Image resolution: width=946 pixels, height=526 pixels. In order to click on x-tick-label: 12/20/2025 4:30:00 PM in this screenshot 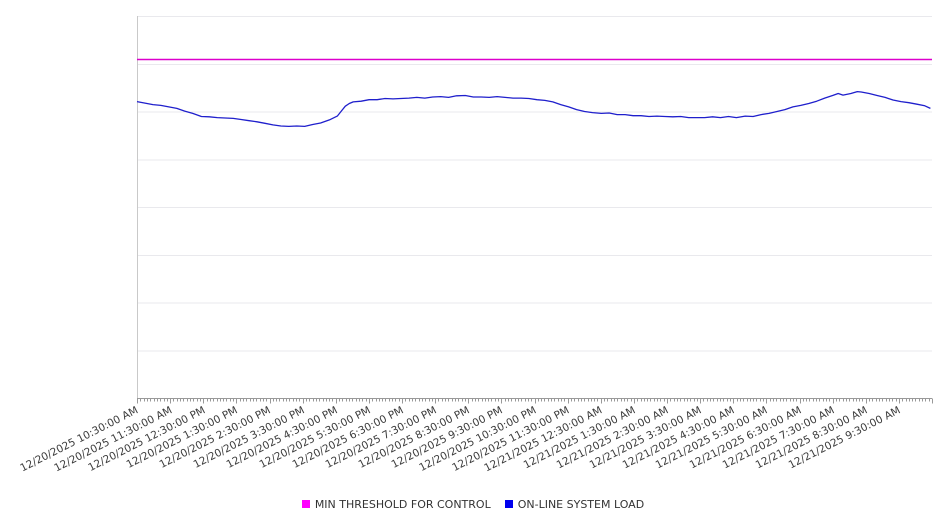, I will do `click(282, 437)`.